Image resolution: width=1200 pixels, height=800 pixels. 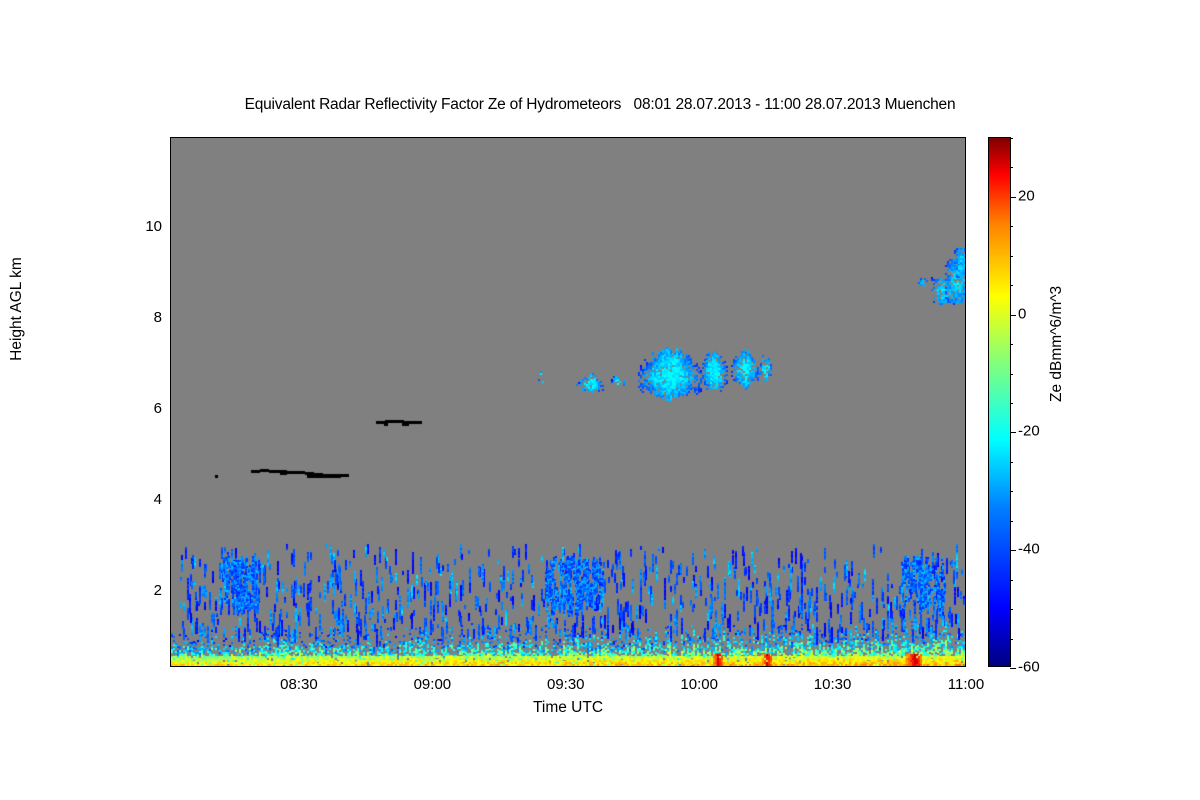 I want to click on x-tick-label: 10:30, so click(x=832, y=684).